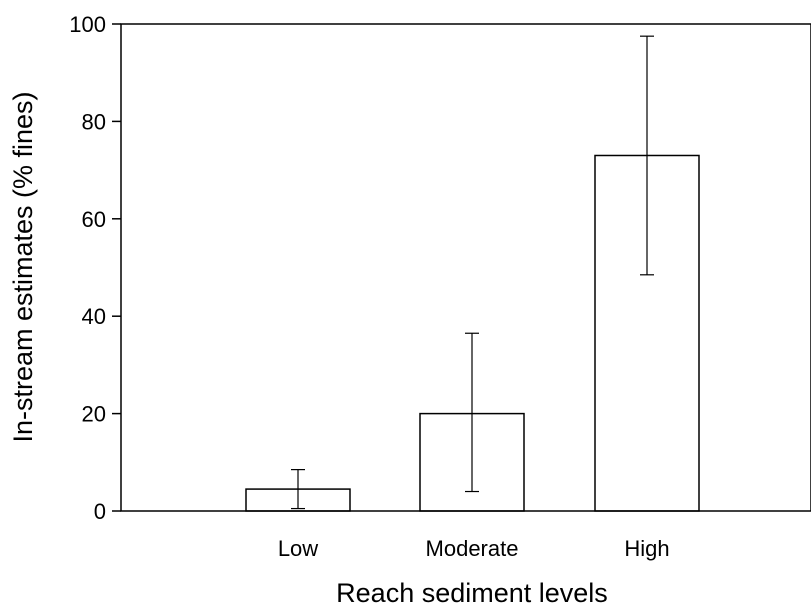  I want to click on error-bar-low, so click(298, 489).